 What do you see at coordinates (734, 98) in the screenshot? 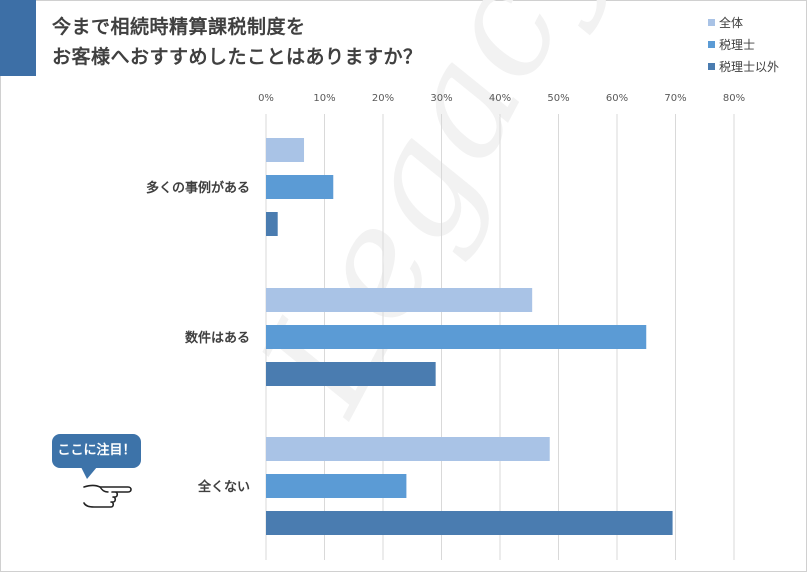
I see `x-tick-label: 80%` at bounding box center [734, 98].